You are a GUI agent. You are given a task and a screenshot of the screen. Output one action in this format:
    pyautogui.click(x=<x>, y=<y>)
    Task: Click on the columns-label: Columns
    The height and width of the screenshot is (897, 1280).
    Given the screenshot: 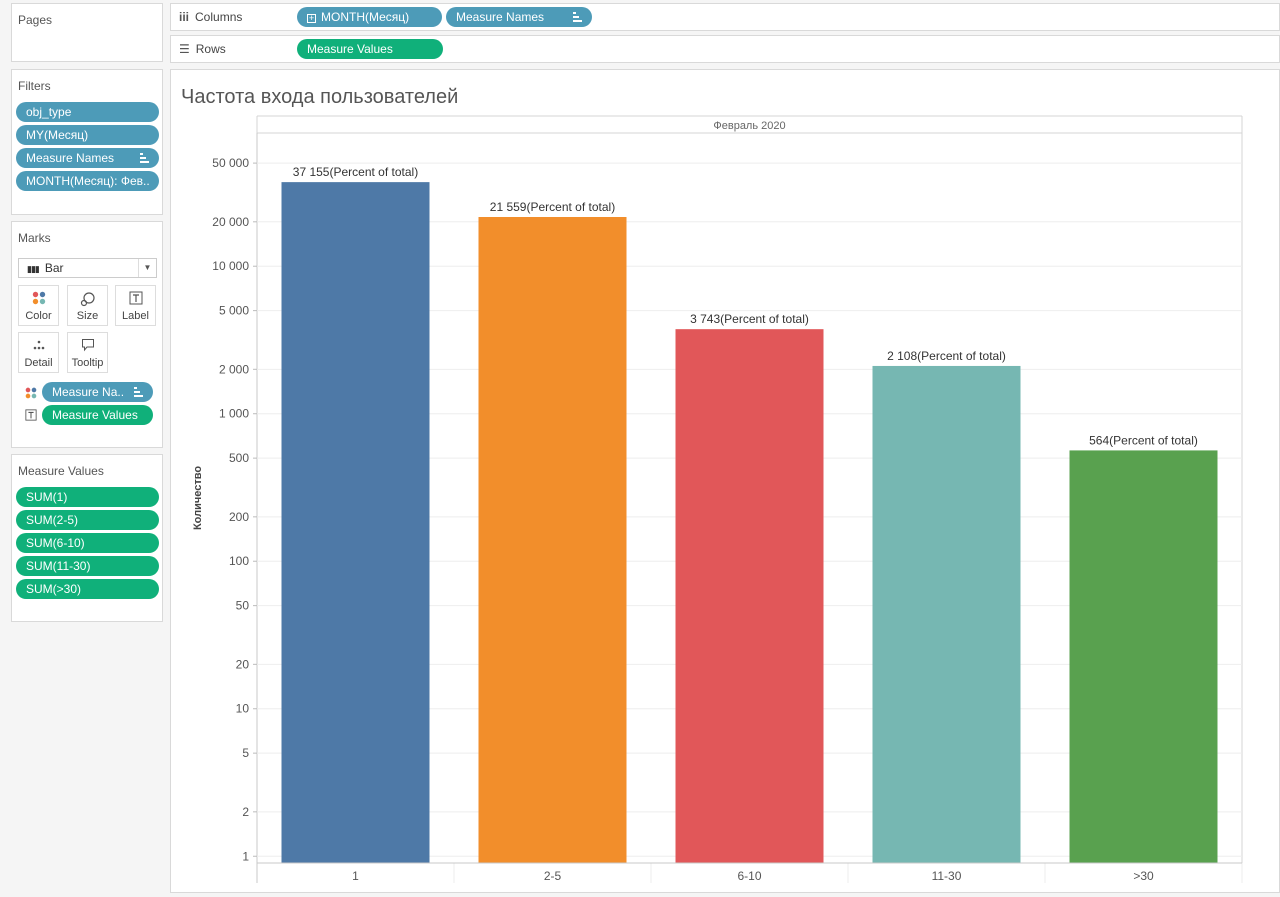 What is the action you would take?
    pyautogui.click(x=219, y=17)
    